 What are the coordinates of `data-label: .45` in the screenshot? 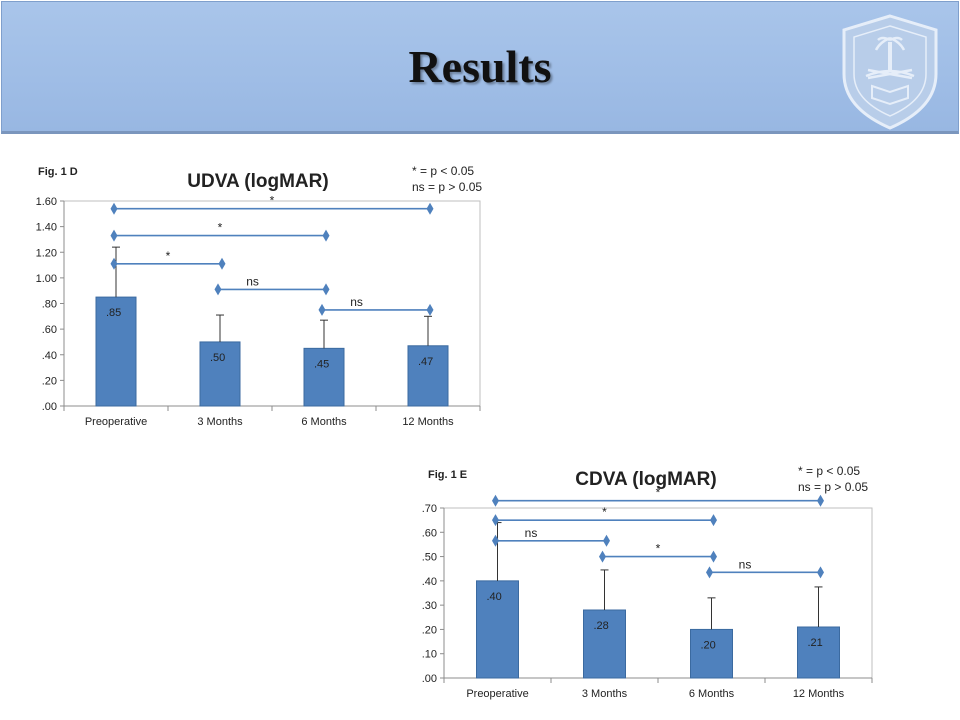 It's located at (321, 364).